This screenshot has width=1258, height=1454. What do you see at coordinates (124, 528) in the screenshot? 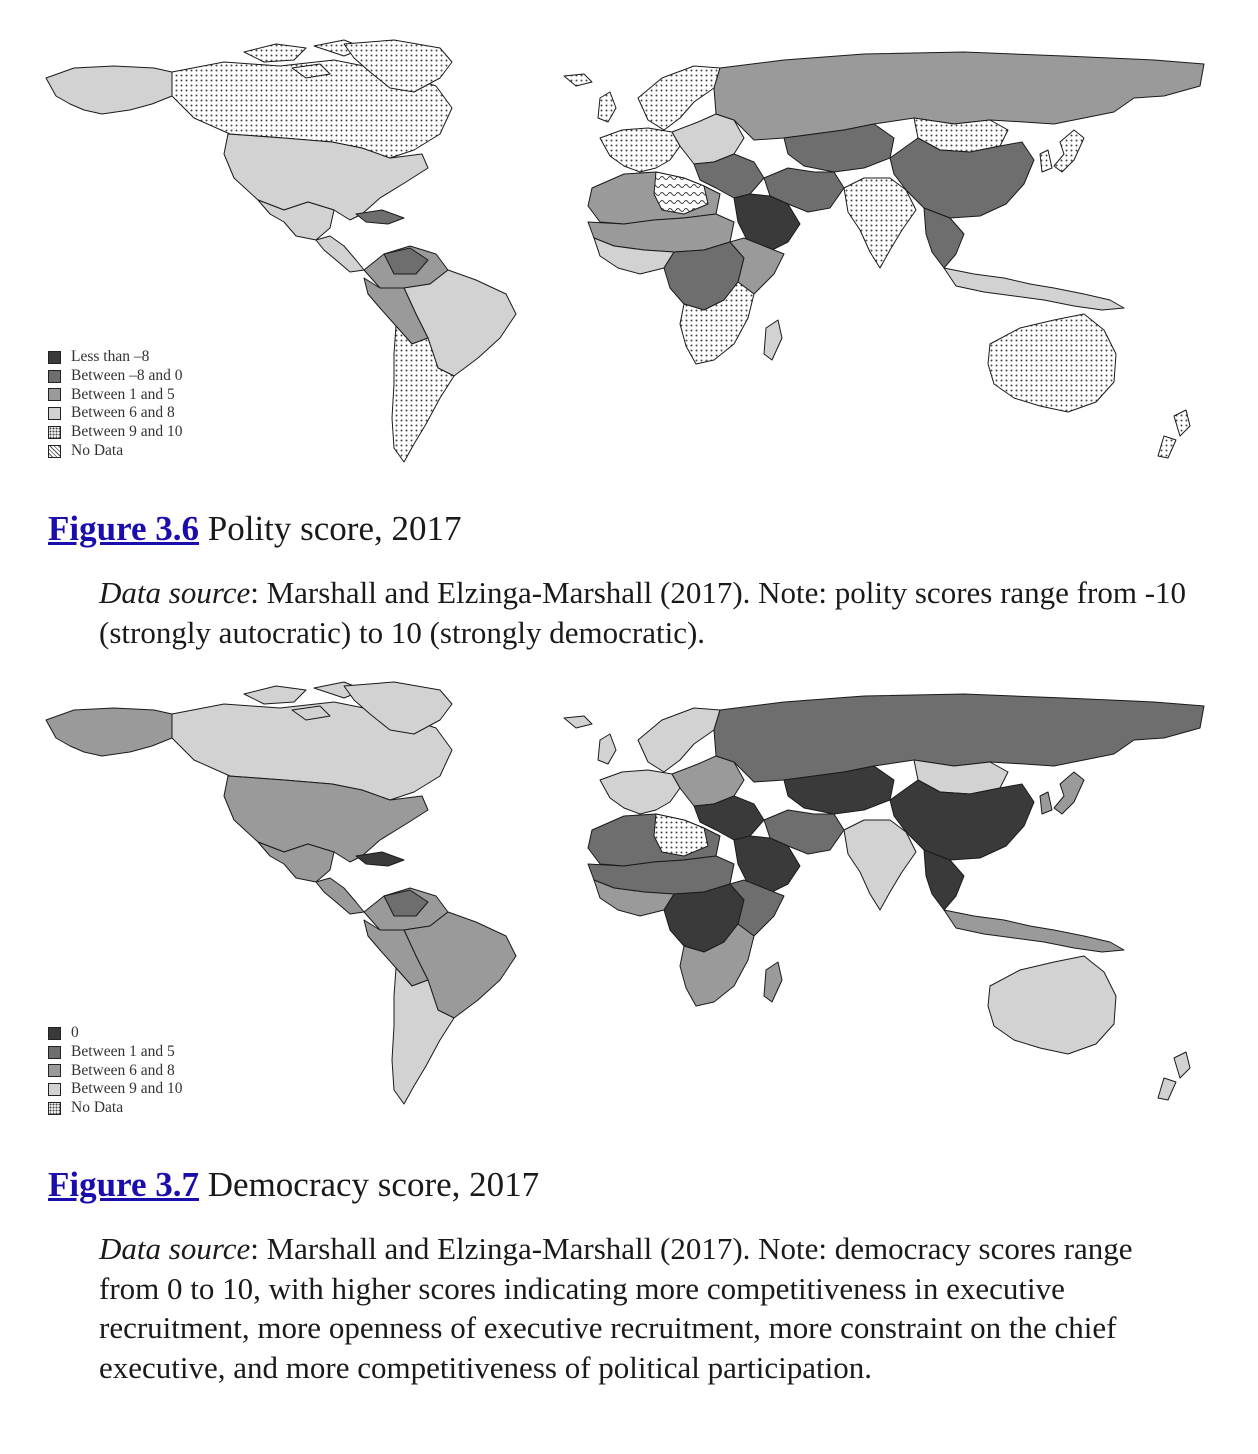
I see `figure-3-6-link: Figure 3.6` at bounding box center [124, 528].